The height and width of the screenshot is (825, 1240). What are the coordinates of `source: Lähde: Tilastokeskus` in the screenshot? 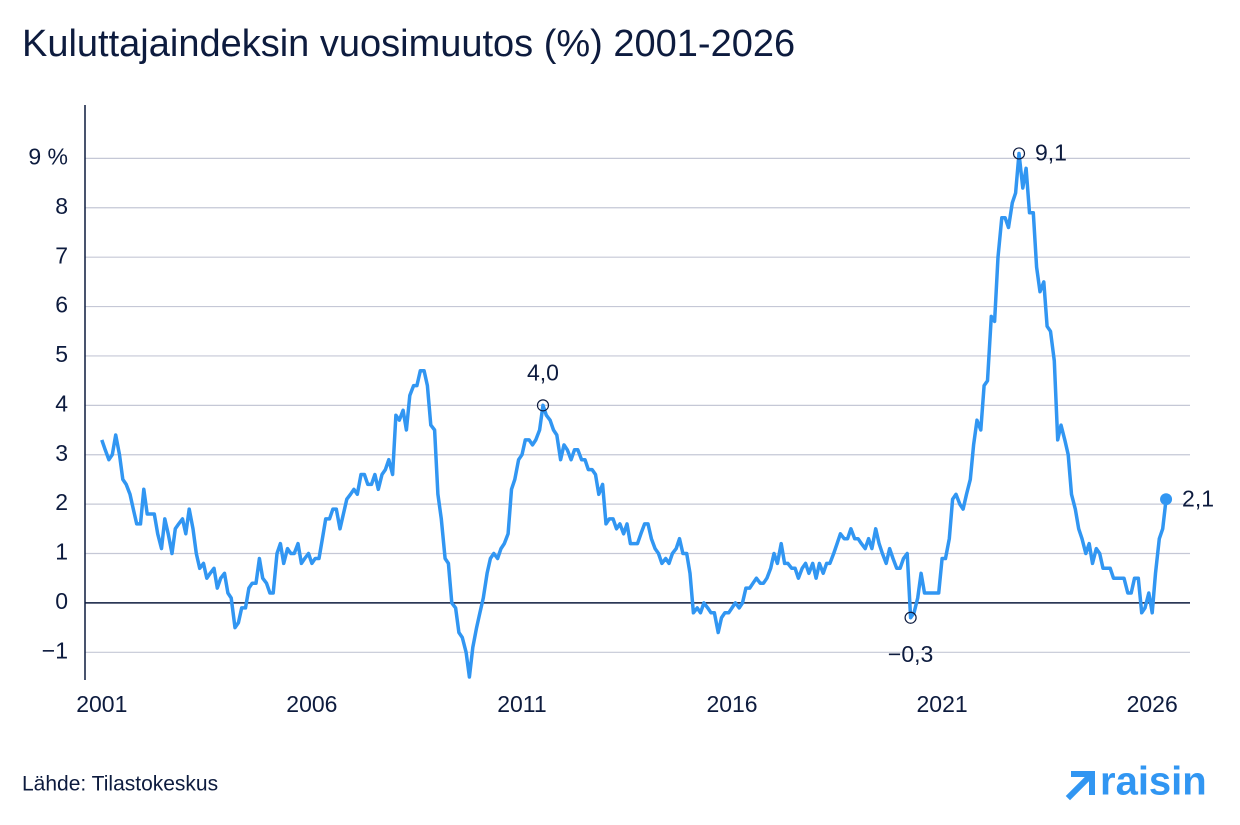 It's located at (120, 784).